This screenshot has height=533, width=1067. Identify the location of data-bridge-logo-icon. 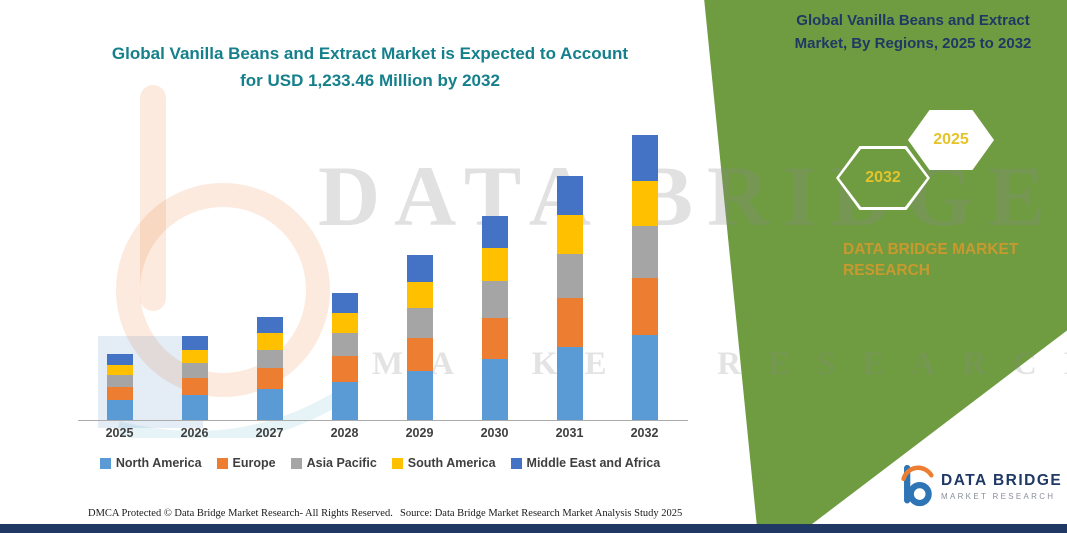
(917, 486).